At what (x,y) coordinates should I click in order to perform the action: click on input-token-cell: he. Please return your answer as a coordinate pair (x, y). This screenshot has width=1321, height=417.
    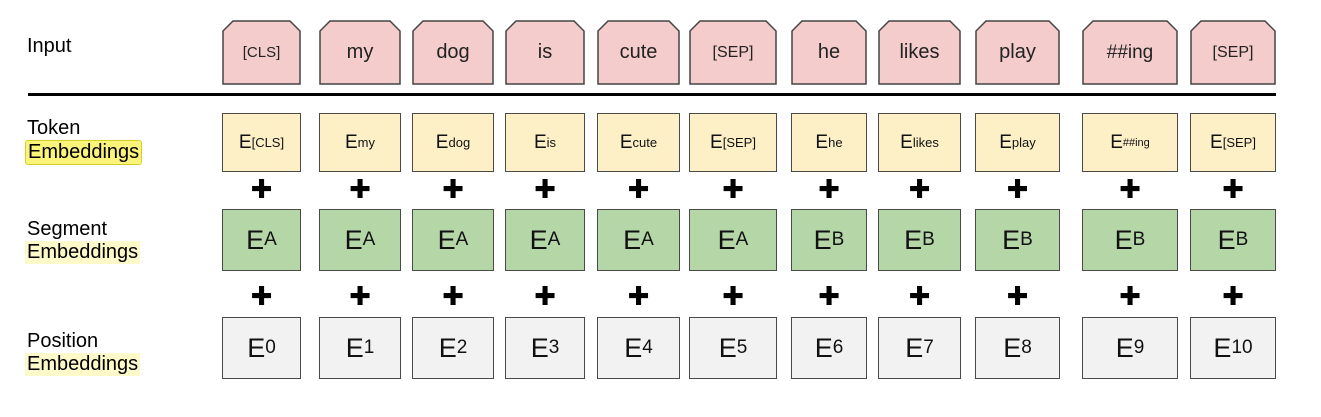
    Looking at the image, I should click on (829, 52).